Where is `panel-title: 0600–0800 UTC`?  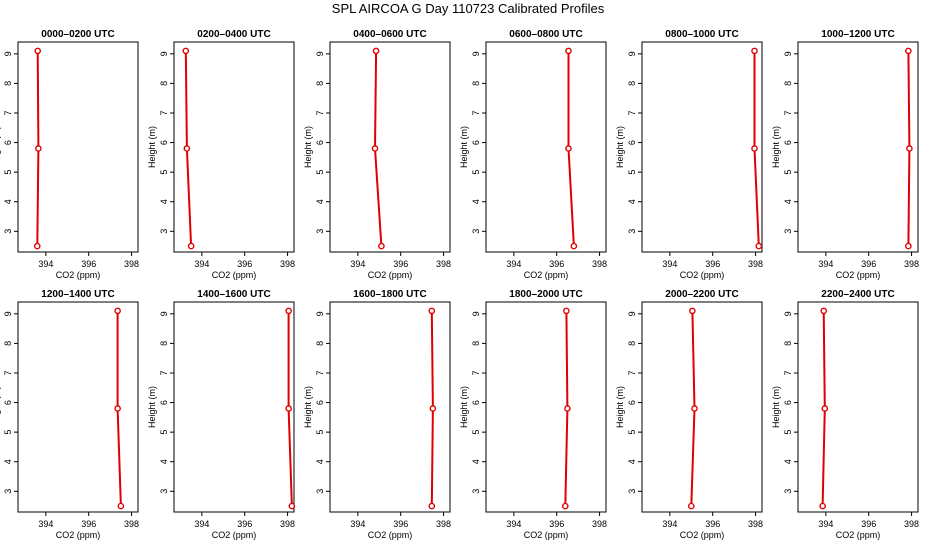
panel-title: 0600–0800 UTC is located at coordinates (545, 34).